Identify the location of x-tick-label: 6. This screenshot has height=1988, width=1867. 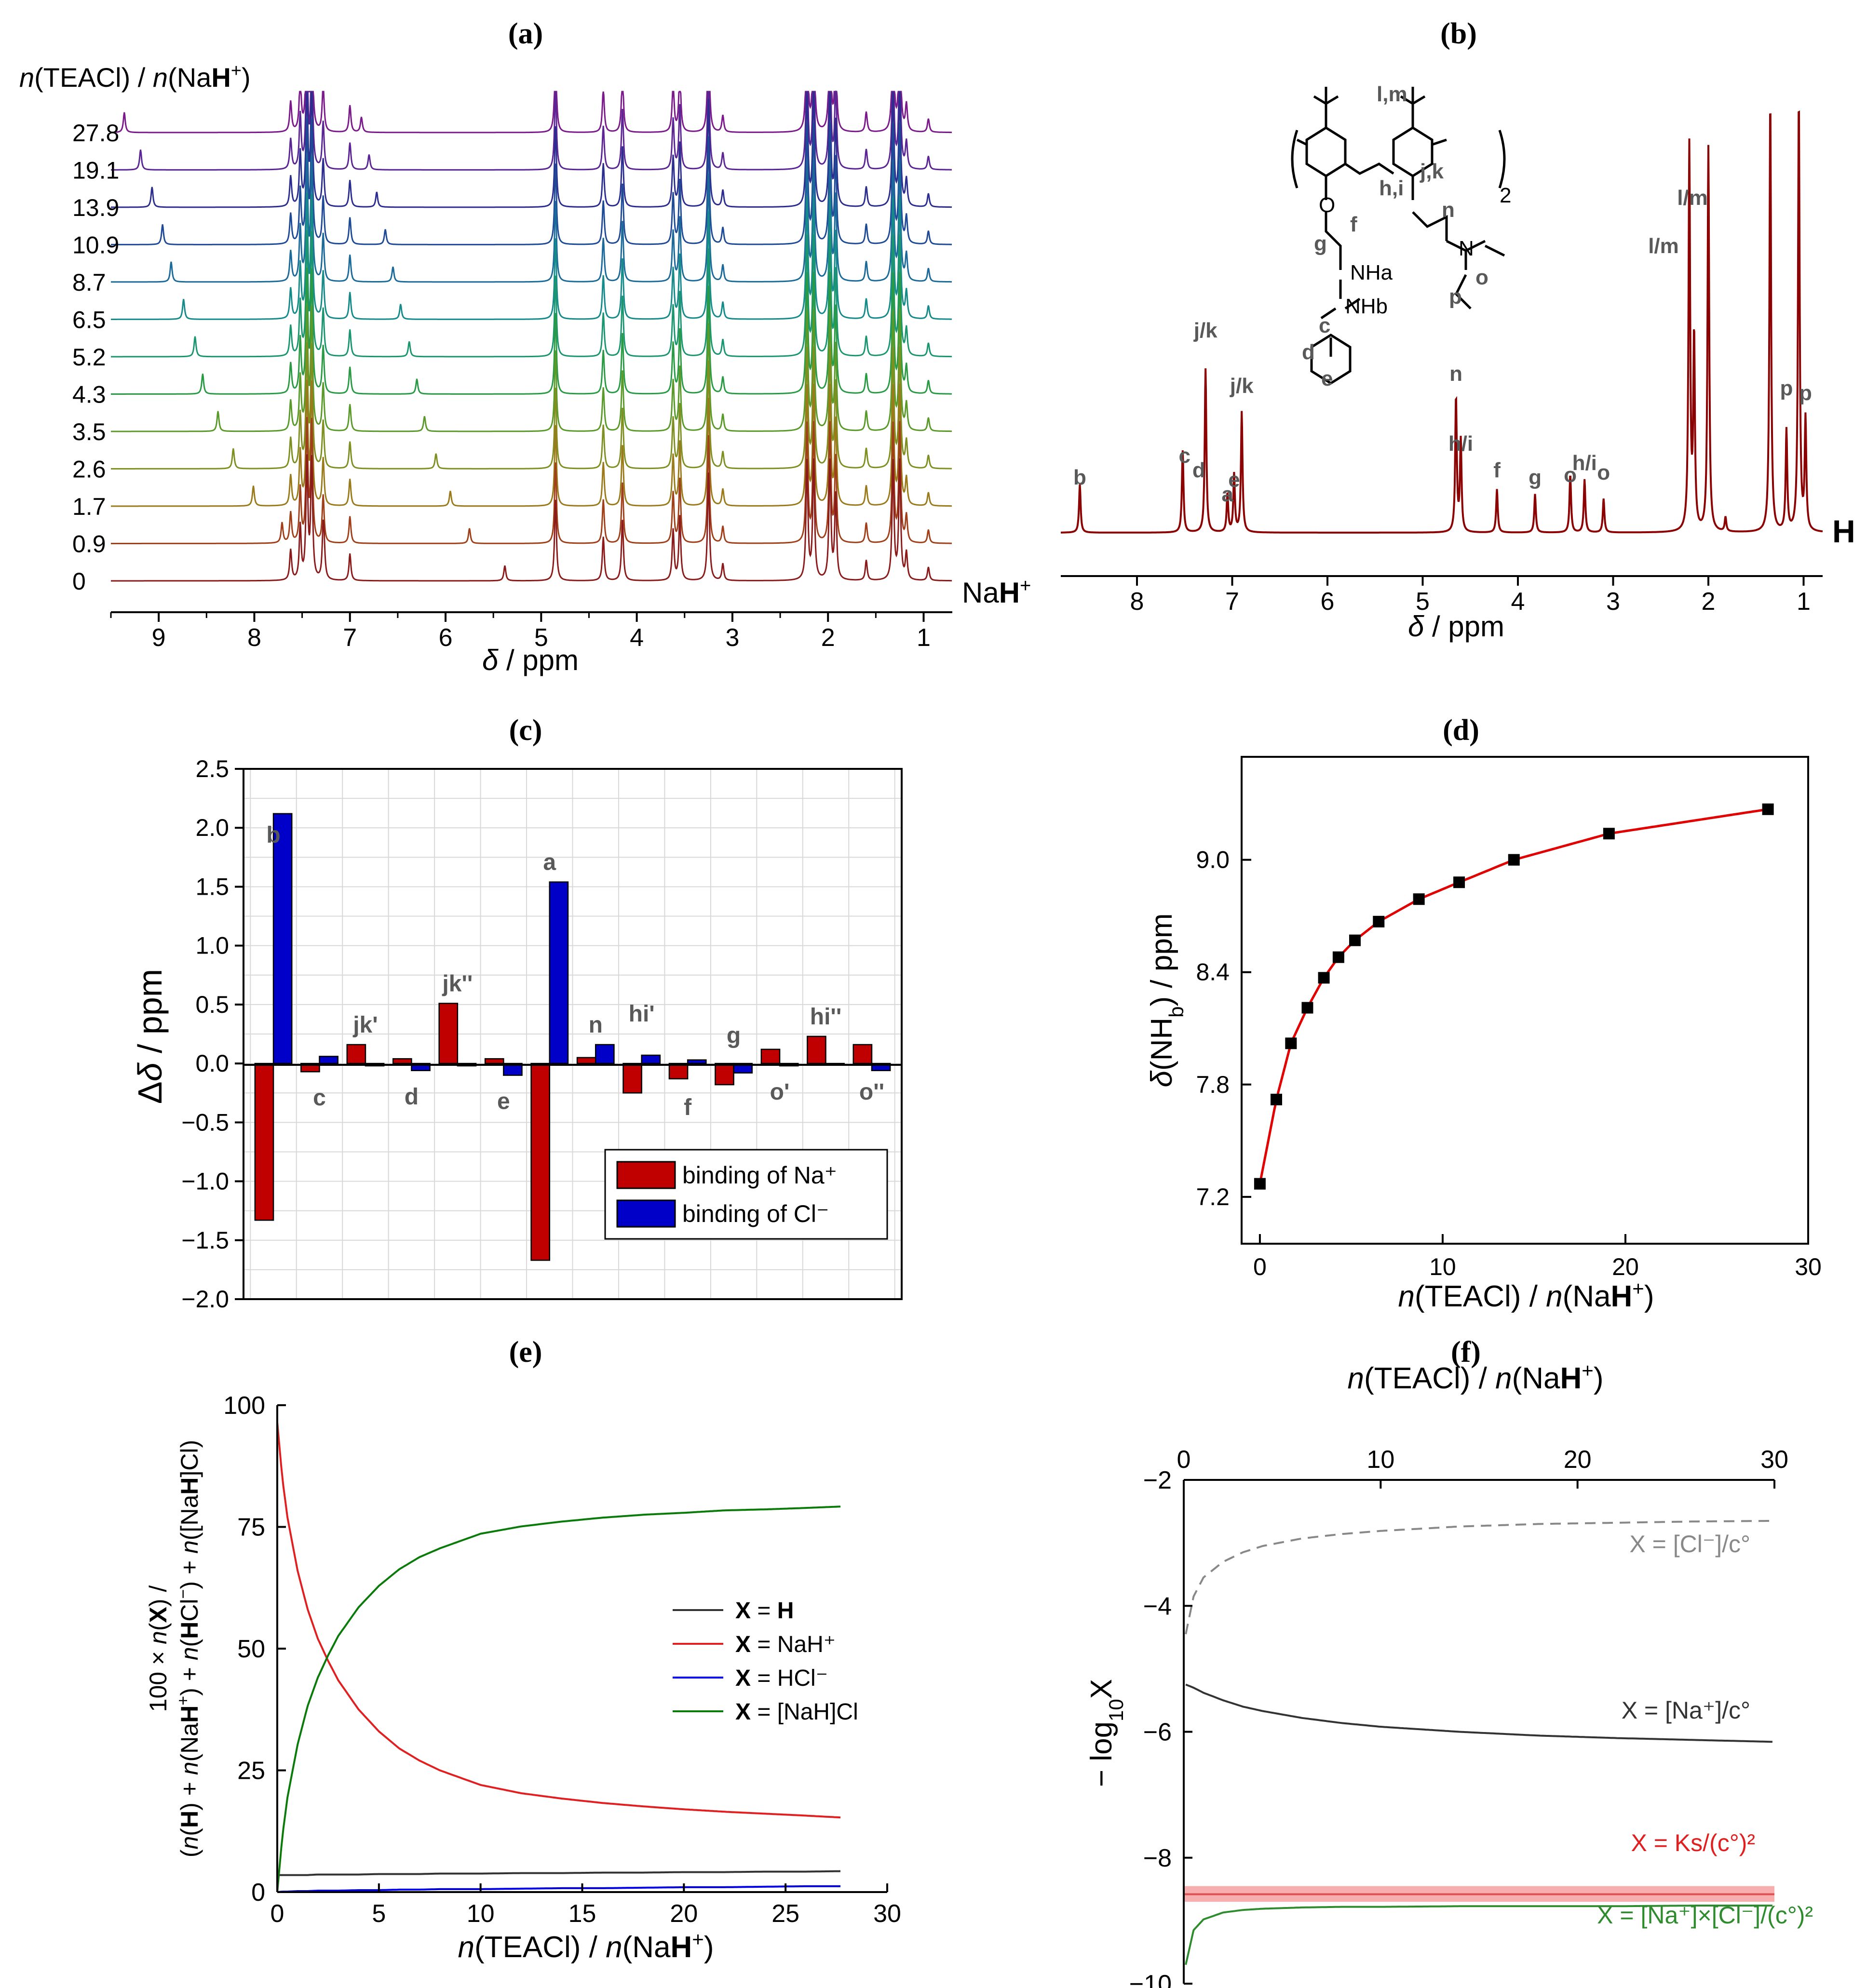
(1328, 602).